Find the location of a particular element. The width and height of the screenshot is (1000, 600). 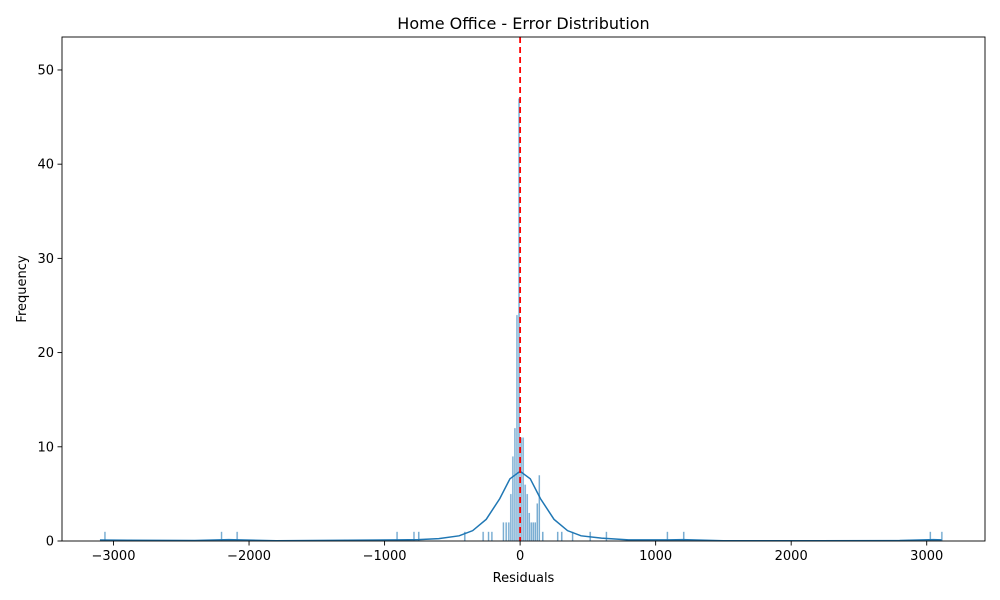

y-tick-label: 30 is located at coordinates (45, 259).